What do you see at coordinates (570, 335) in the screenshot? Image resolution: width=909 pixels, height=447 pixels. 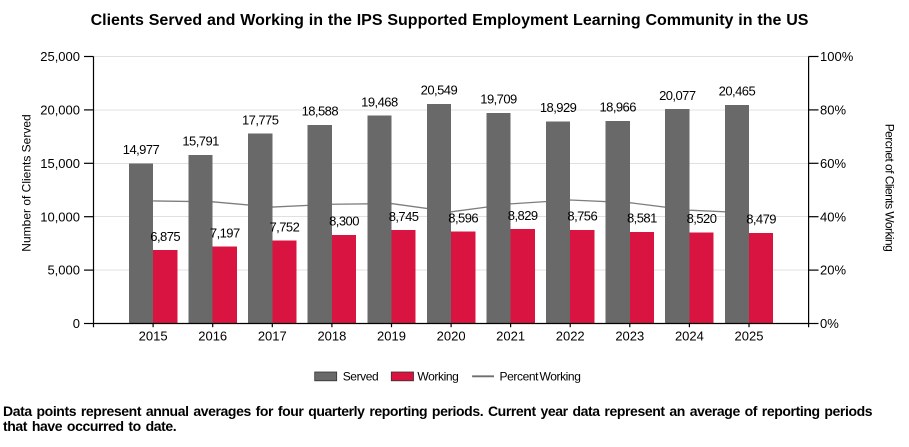 I see `svg-text: 2022` at bounding box center [570, 335].